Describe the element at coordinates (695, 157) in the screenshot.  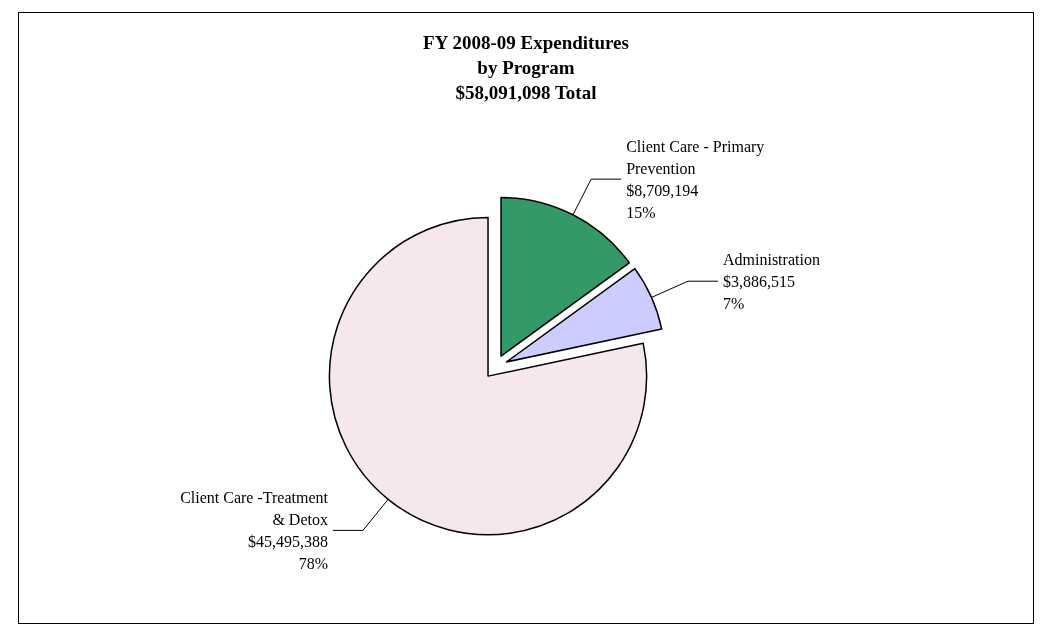
I see `slice-label: Client Care - Primary Prevention` at that location.